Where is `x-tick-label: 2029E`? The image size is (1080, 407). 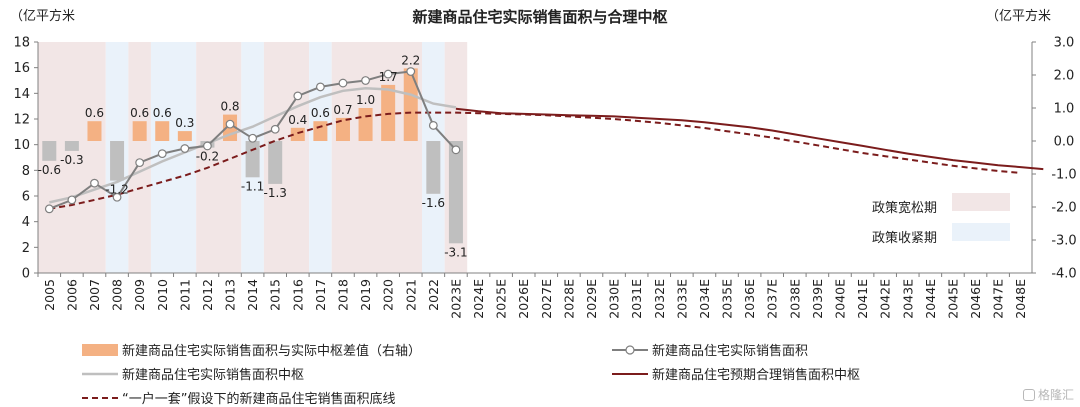
x-tick-label: 2029E is located at coordinates (591, 299).